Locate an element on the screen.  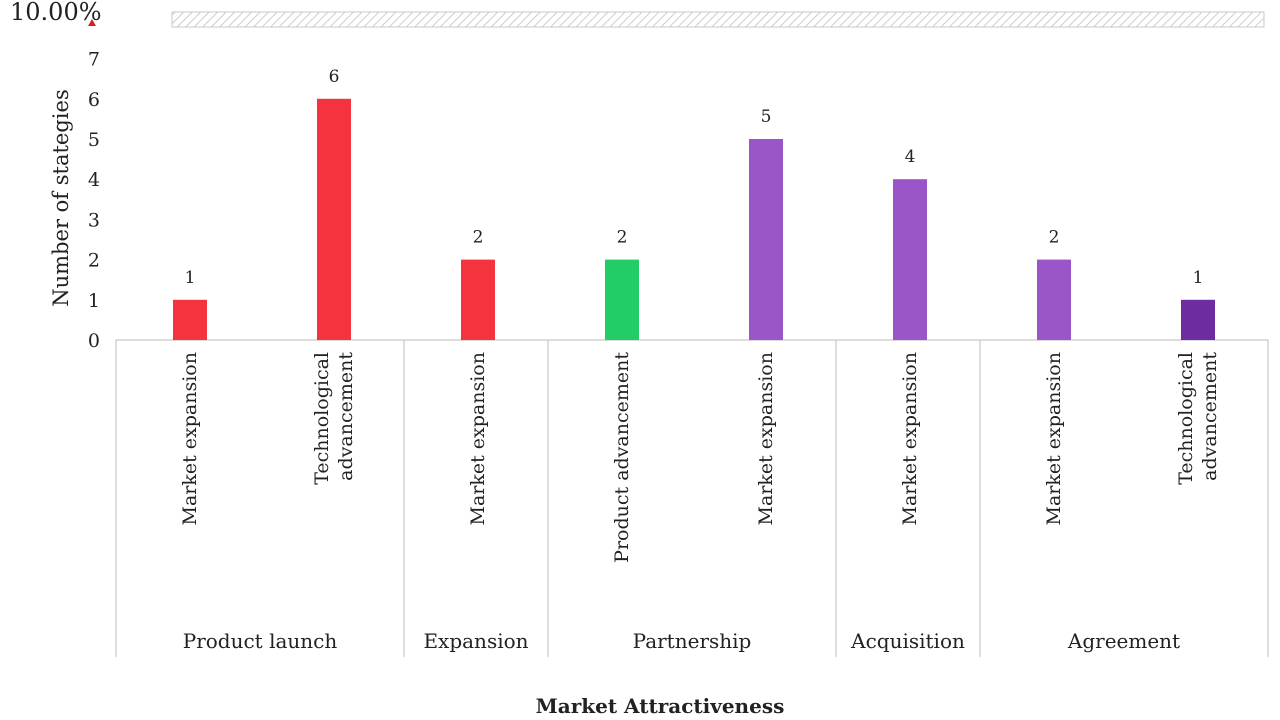
category-label: Product advancement is located at coordinates (622, 457).